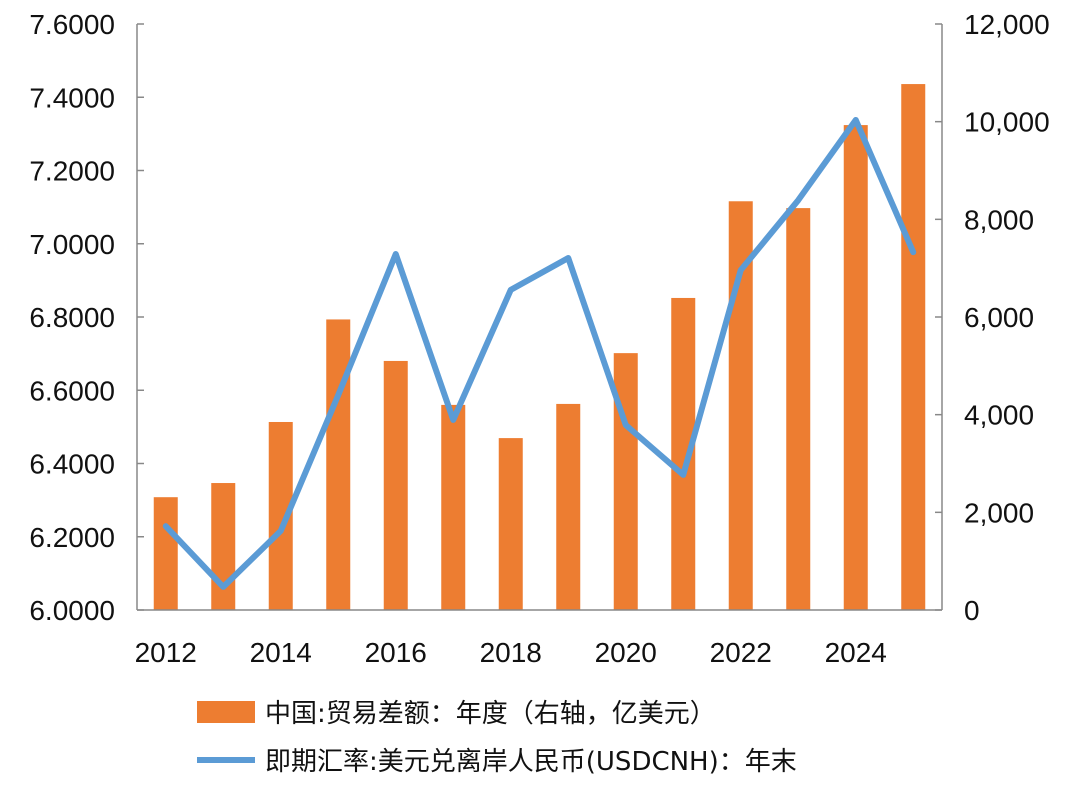 The width and height of the screenshot is (1080, 792). Describe the element at coordinates (72, 171) in the screenshot. I see `left-tick-label: 7.2000` at that location.